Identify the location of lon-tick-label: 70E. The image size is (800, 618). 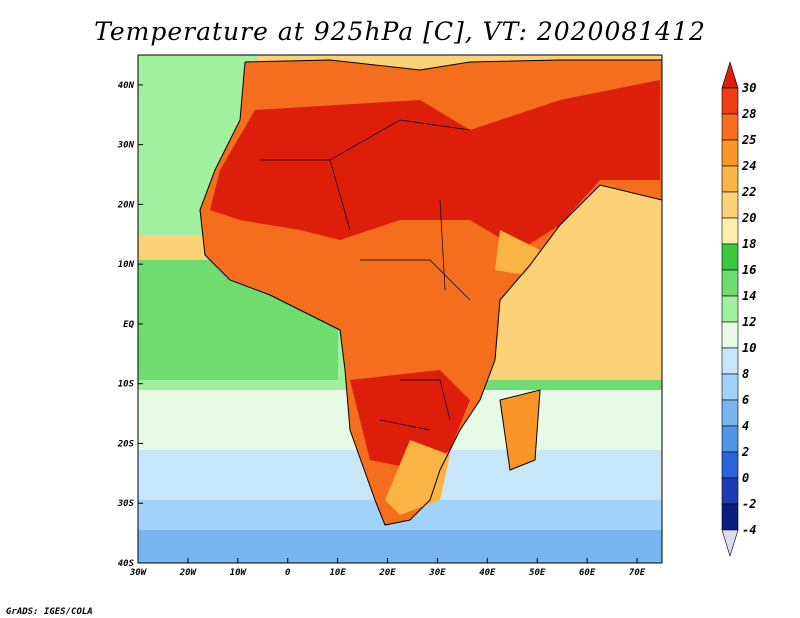
(637, 573).